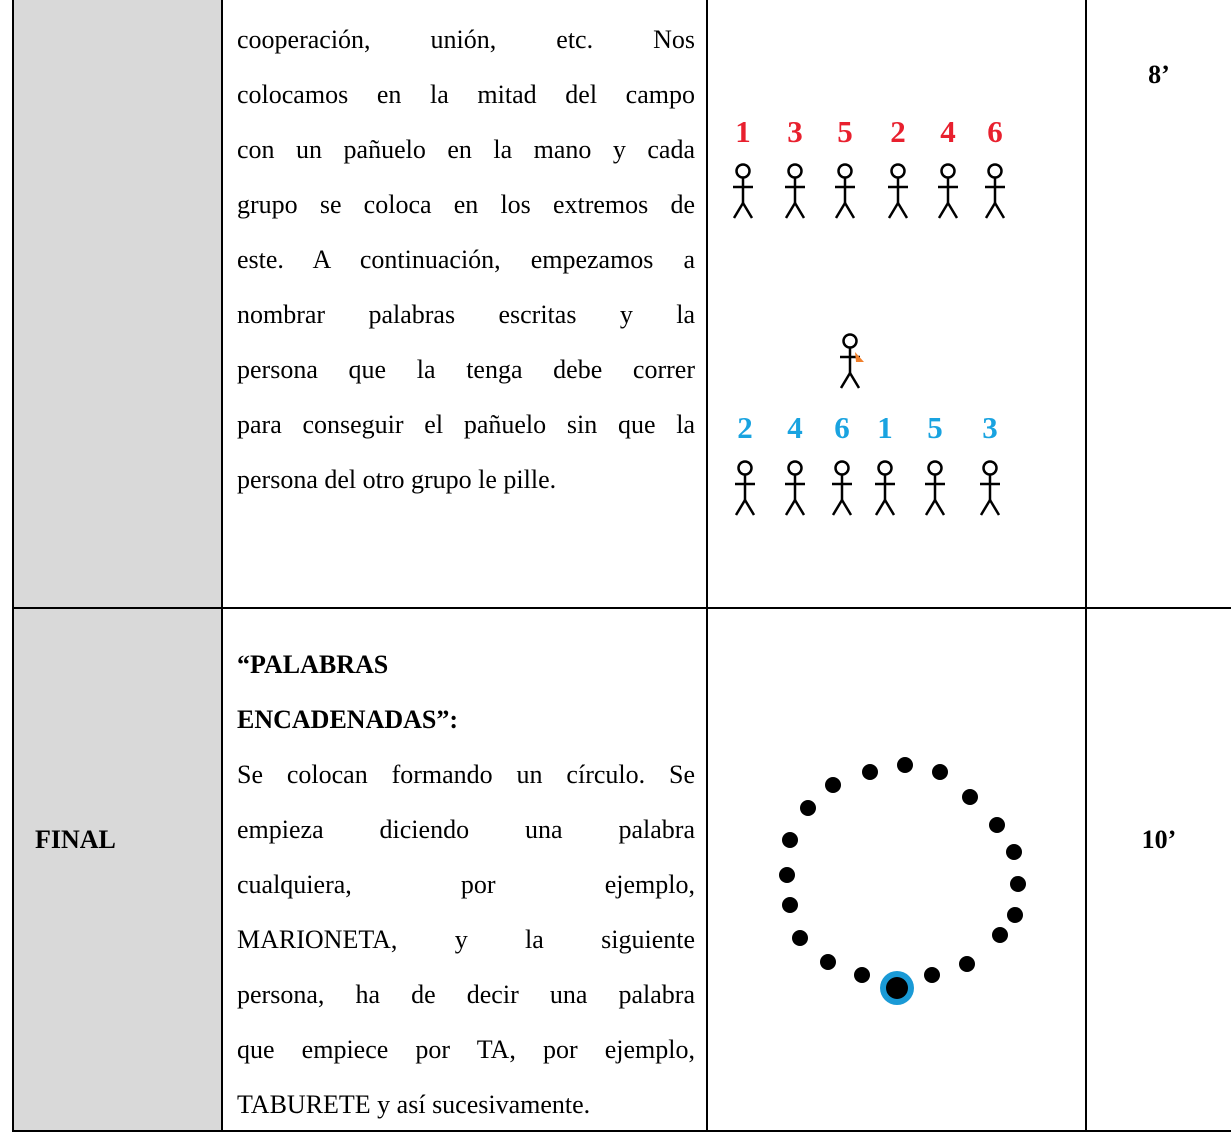  What do you see at coordinates (466, 39) in the screenshot?
I see `text-line: cooperación, unión, etc. Nos` at bounding box center [466, 39].